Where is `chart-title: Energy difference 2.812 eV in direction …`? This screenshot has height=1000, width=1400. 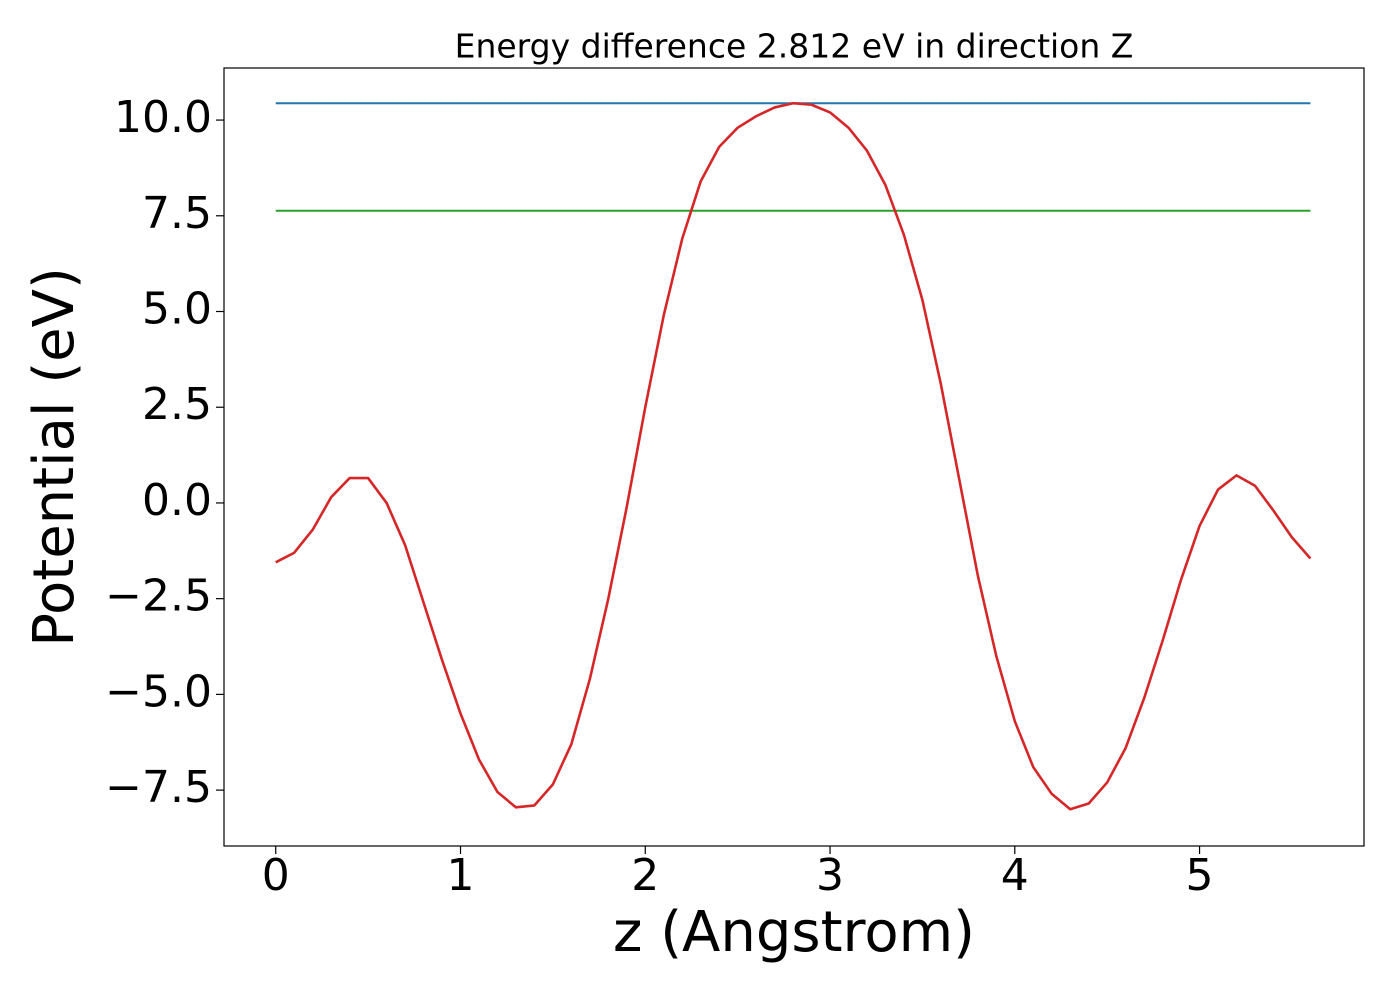 chart-title: Energy difference 2.812 eV in direction … is located at coordinates (794, 46).